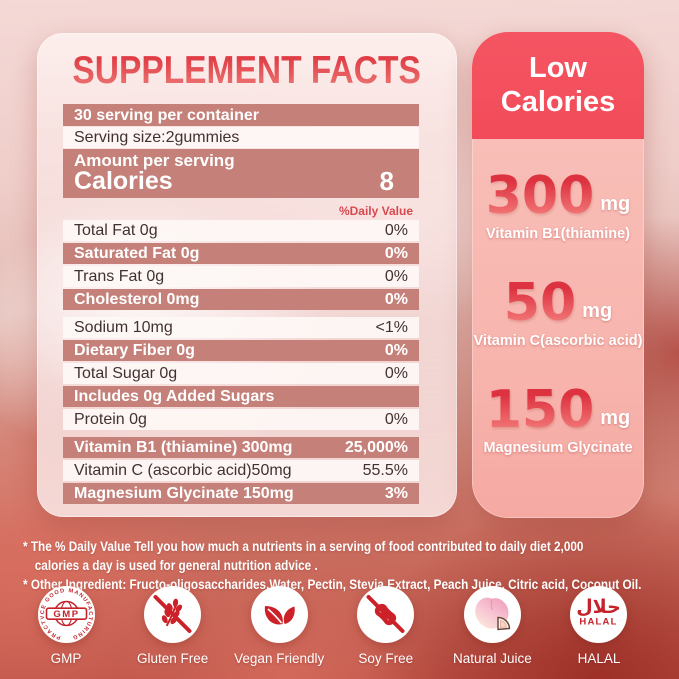 This screenshot has height=679, width=679. I want to click on svg-text: HALAL, so click(599, 622).